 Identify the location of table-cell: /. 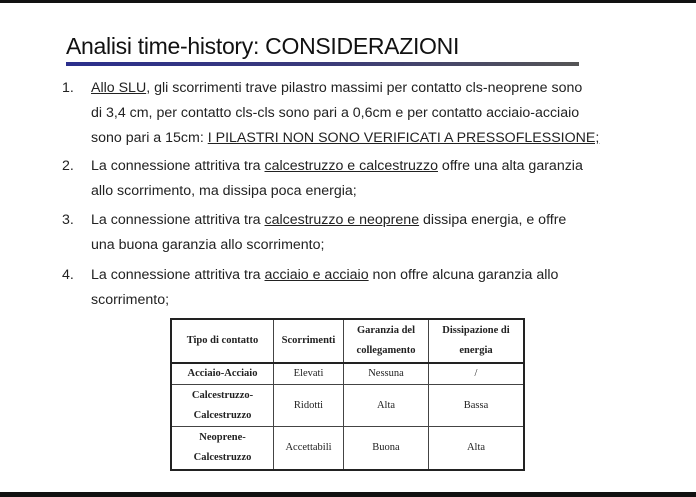
(476, 373).